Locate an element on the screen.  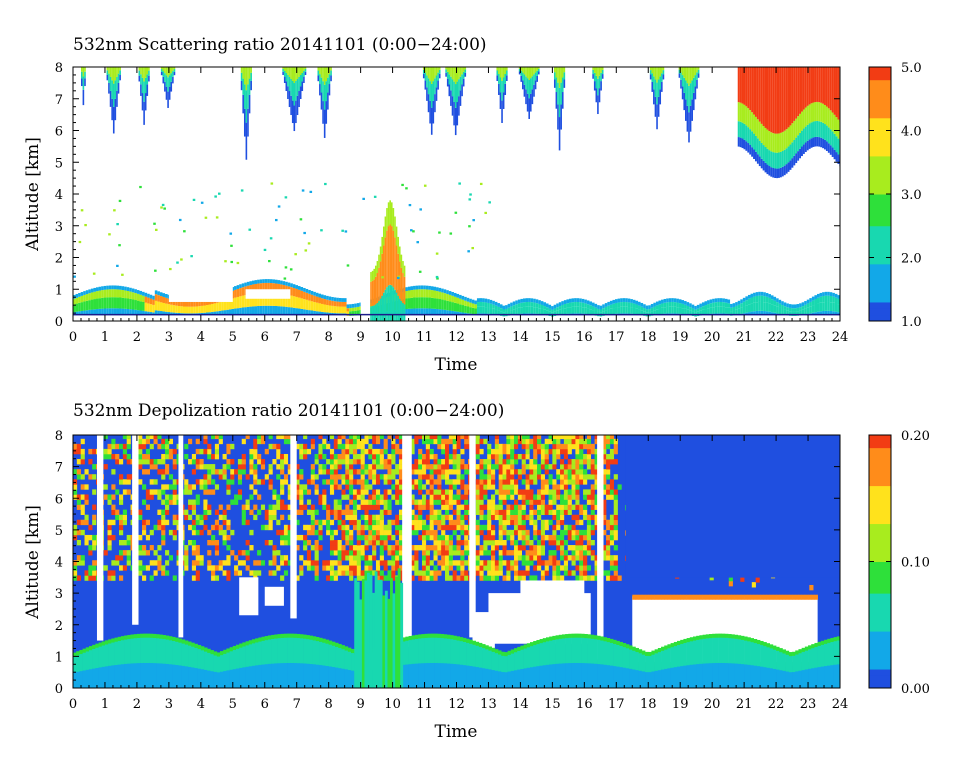
patch-cell is located at coordinates (439, 232).